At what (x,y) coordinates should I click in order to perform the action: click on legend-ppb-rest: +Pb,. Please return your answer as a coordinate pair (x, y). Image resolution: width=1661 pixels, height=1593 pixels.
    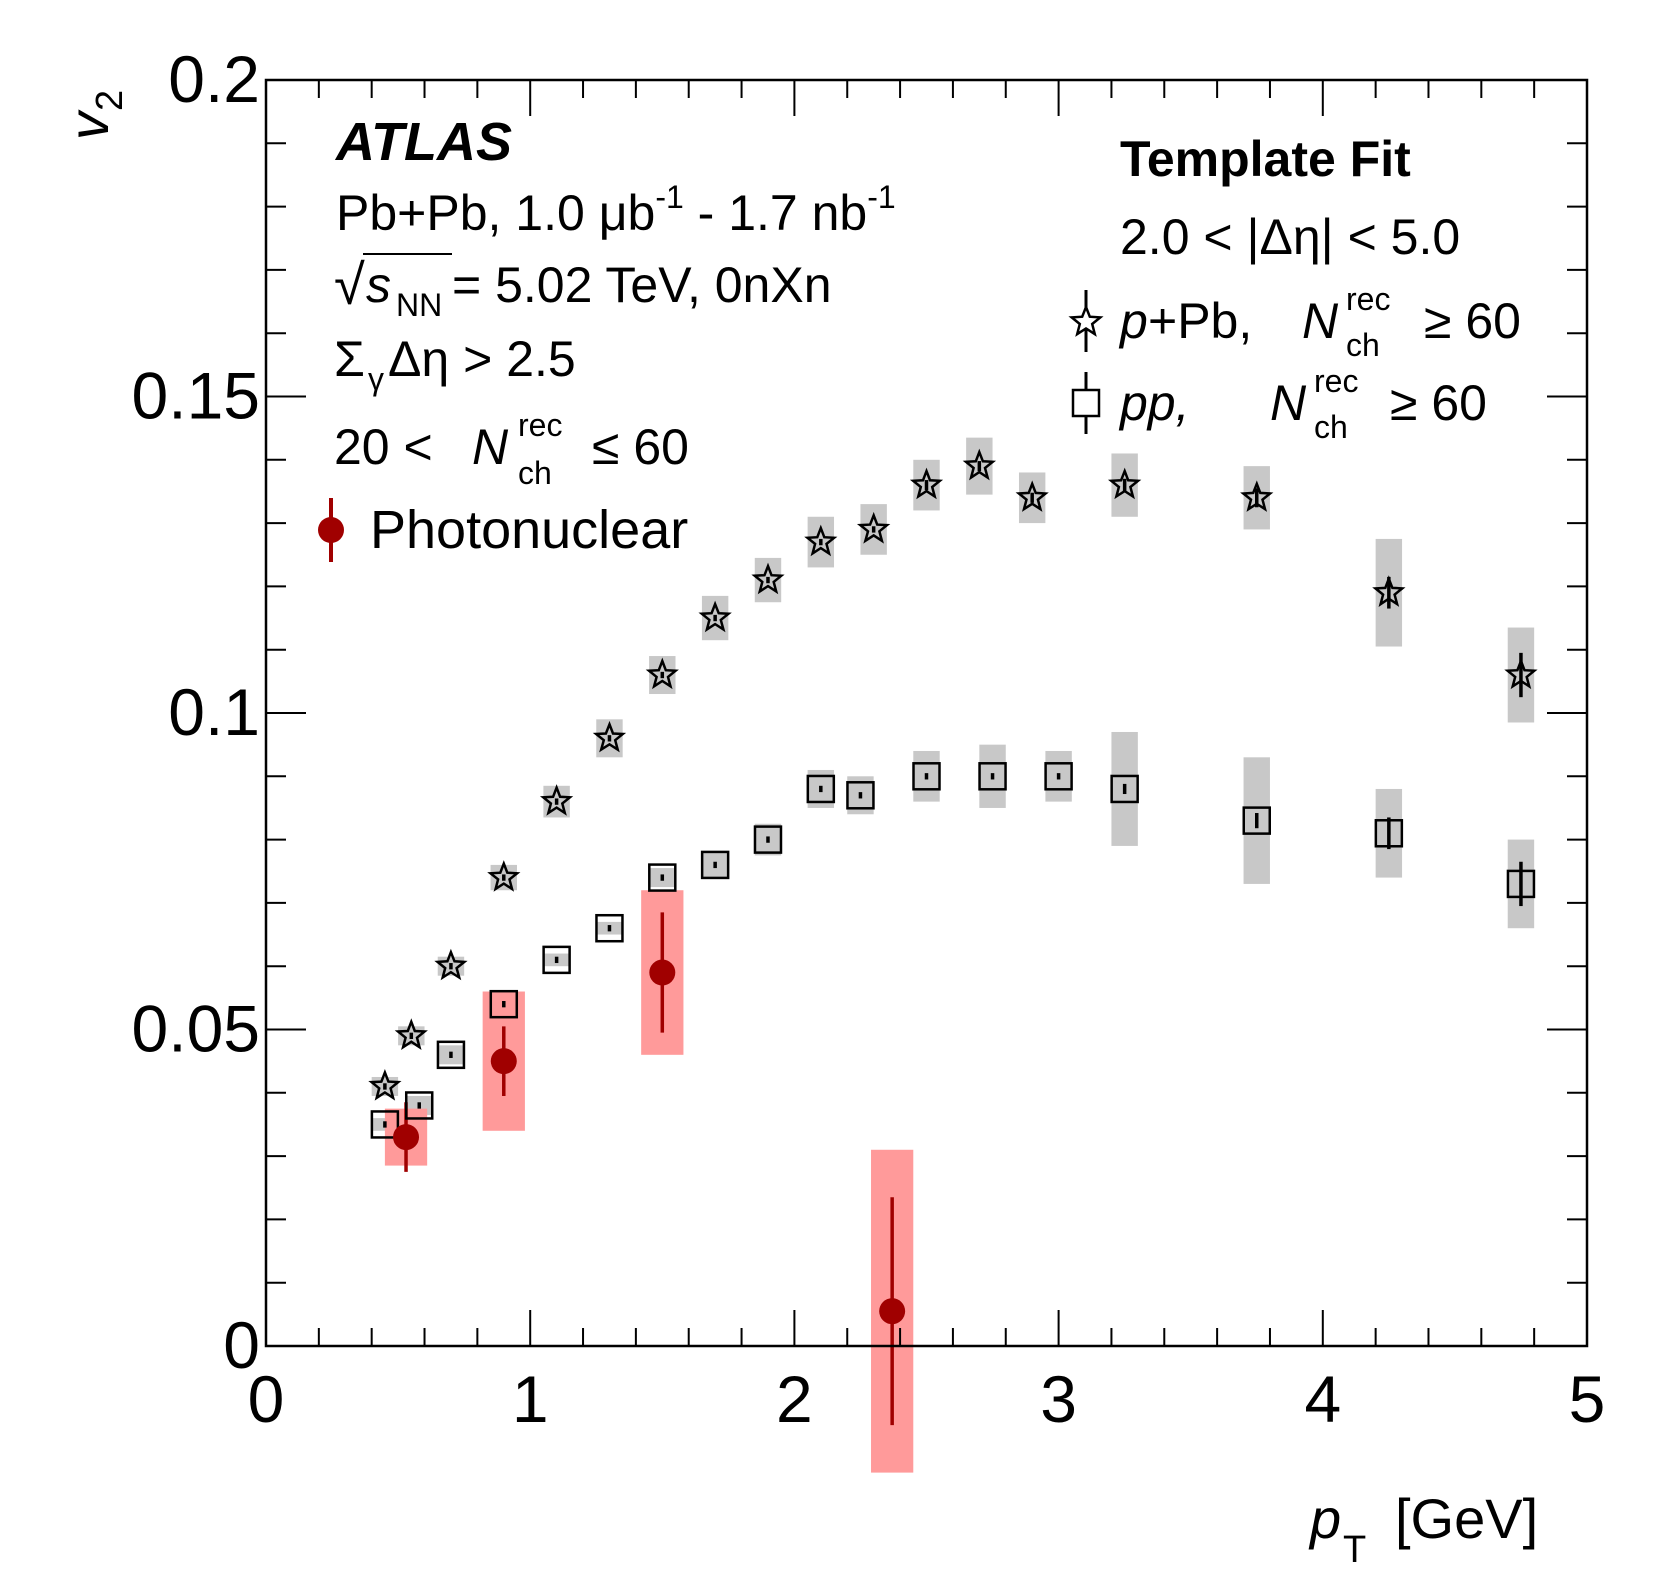
    Looking at the image, I should click on (1200, 321).